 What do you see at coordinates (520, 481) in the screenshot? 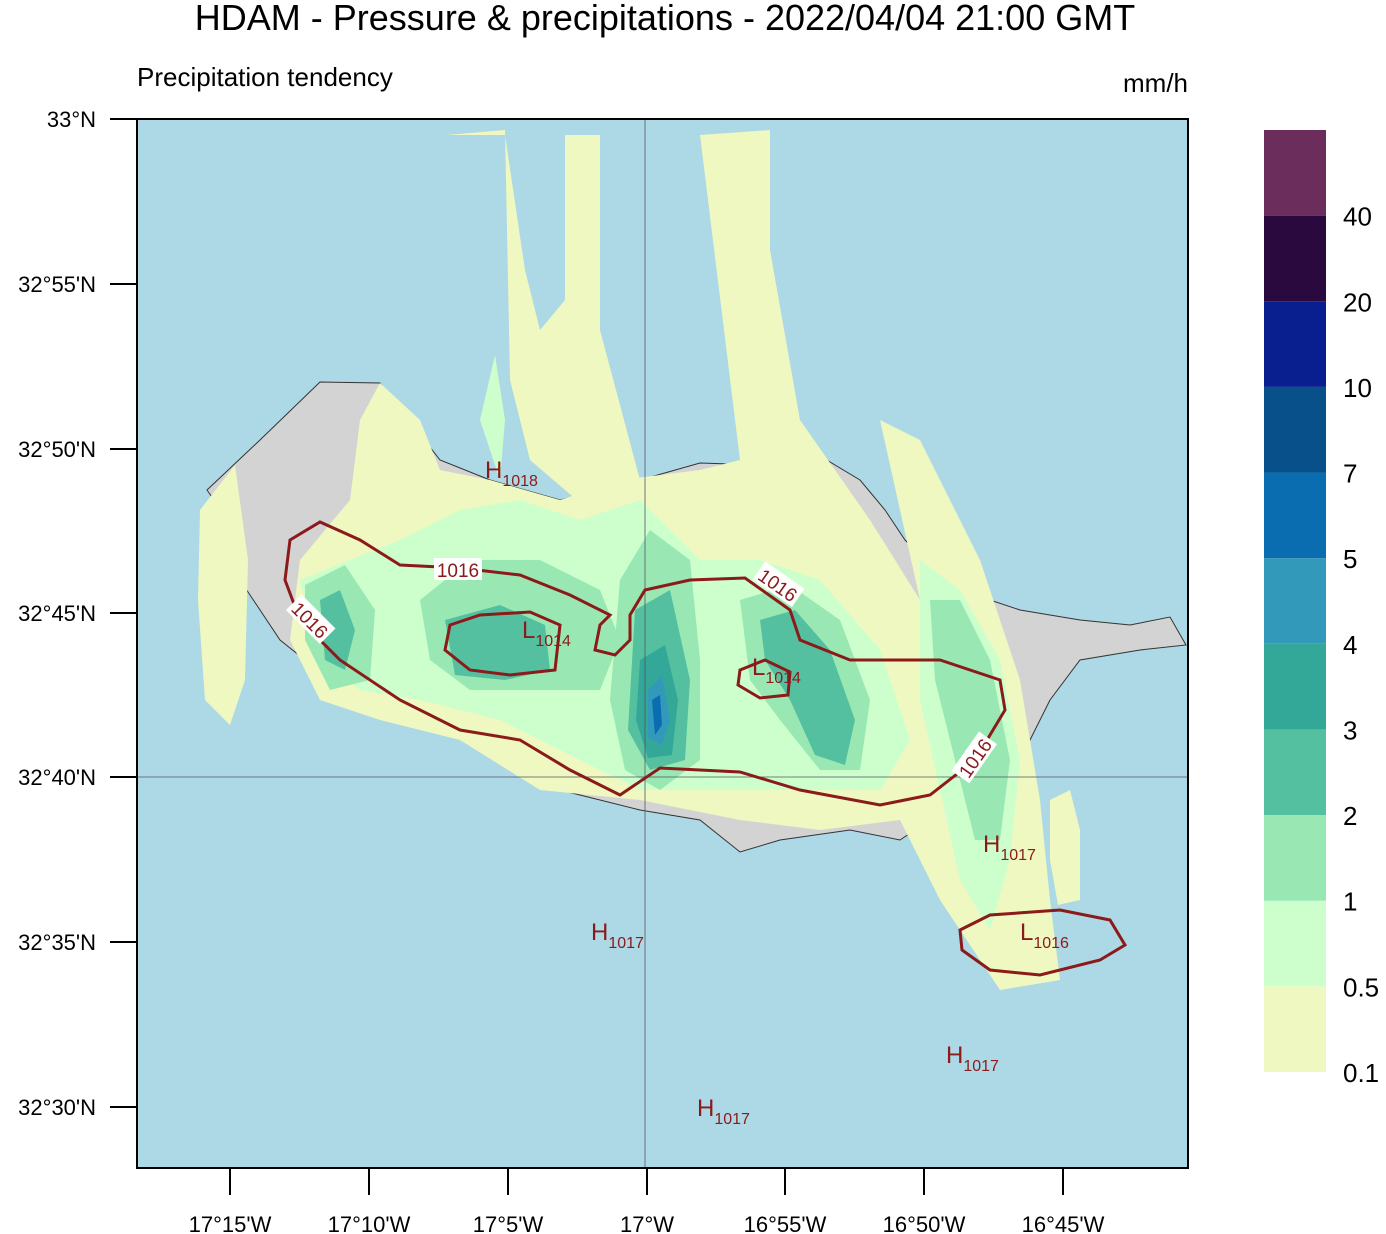
I see `pressure-value: 1018` at bounding box center [520, 481].